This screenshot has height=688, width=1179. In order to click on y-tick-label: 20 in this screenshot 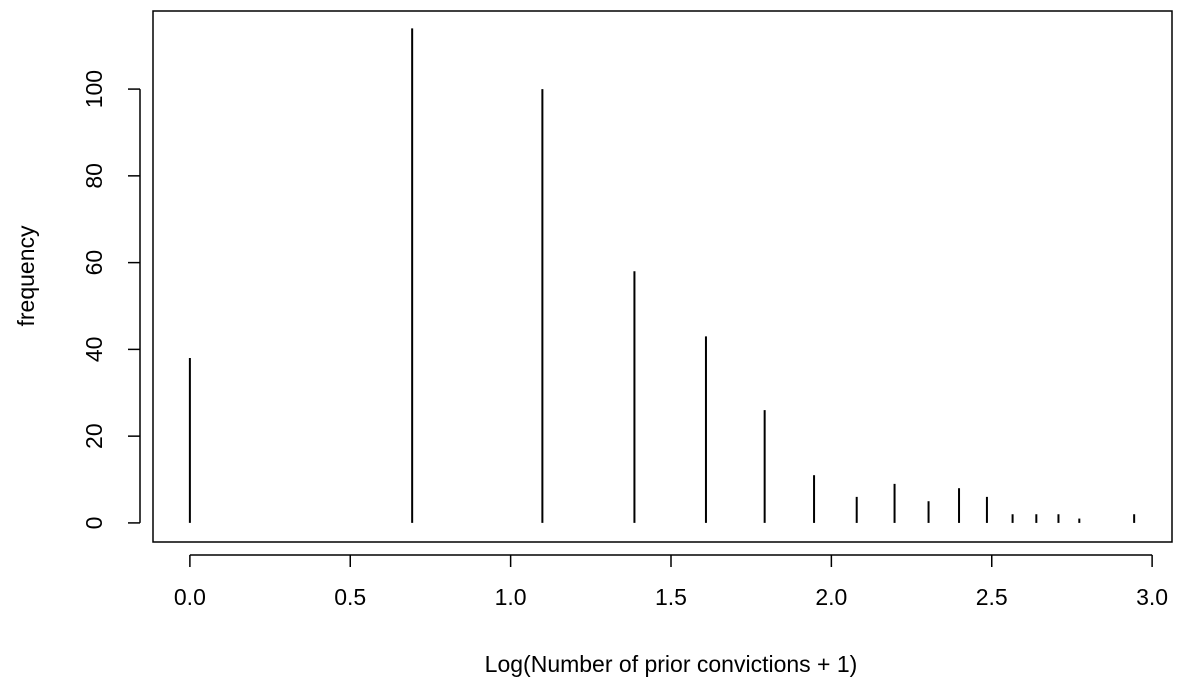, I will do `click(94, 436)`.